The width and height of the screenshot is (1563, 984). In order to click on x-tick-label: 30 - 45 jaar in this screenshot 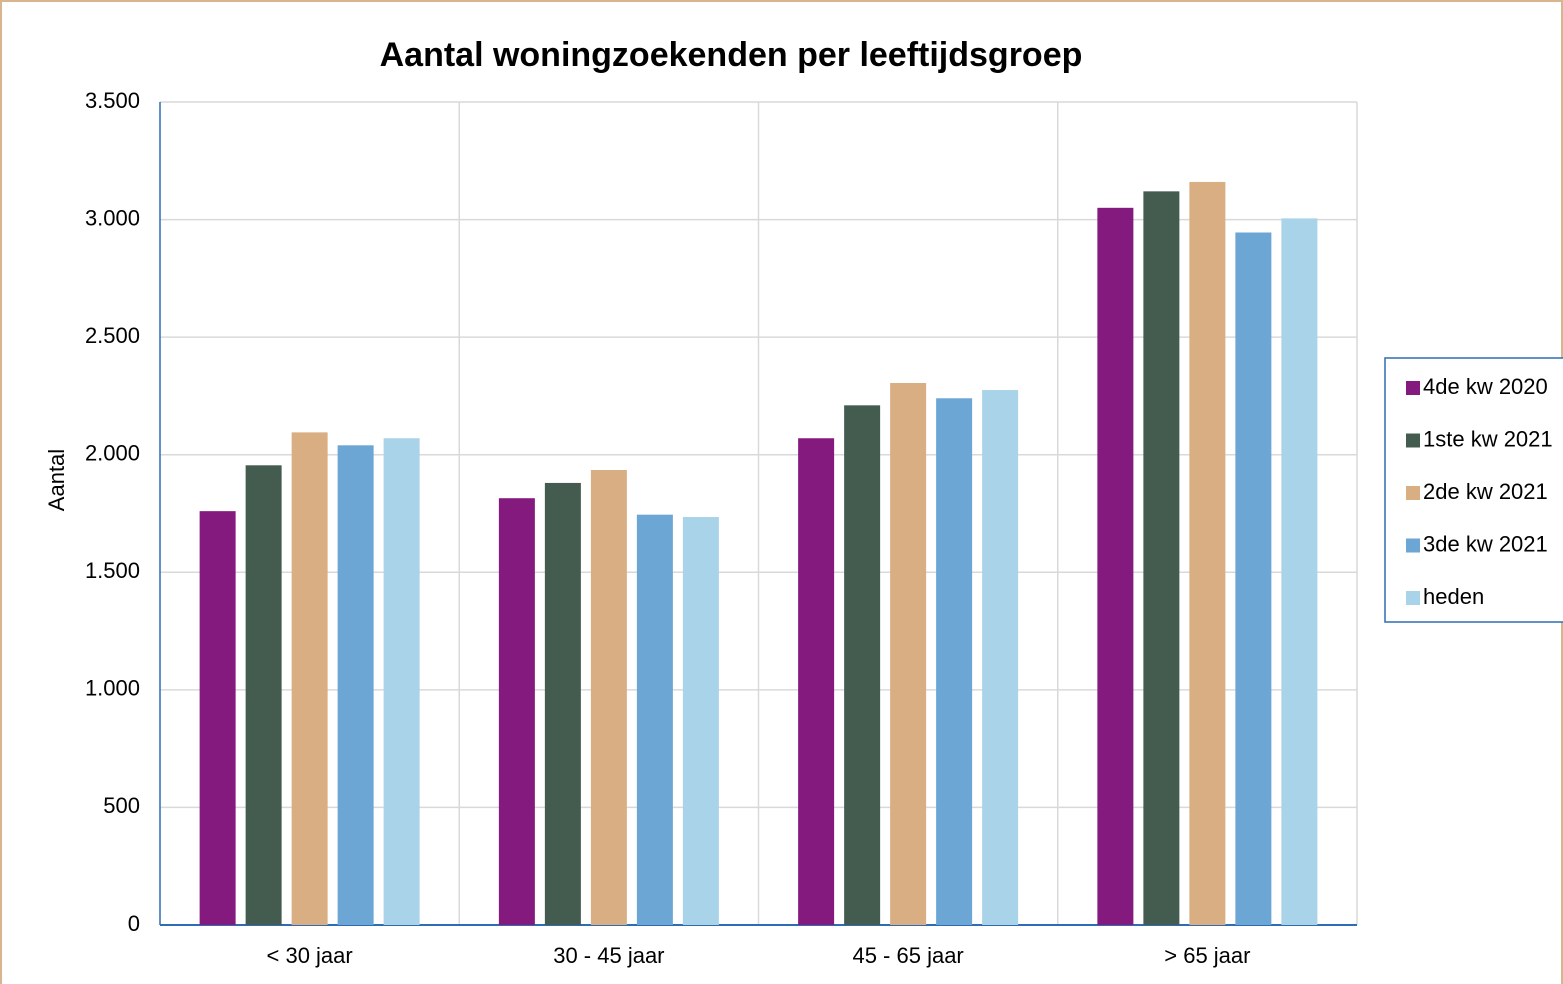, I will do `click(608, 955)`.